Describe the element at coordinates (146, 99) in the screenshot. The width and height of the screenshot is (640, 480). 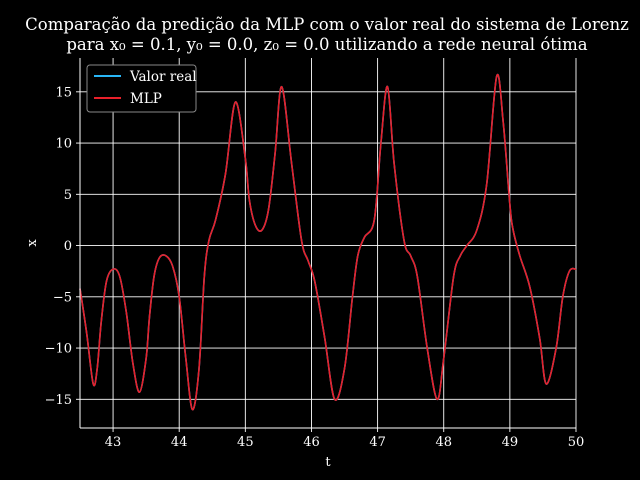
I see `legend-label-mlp: MLP` at that location.